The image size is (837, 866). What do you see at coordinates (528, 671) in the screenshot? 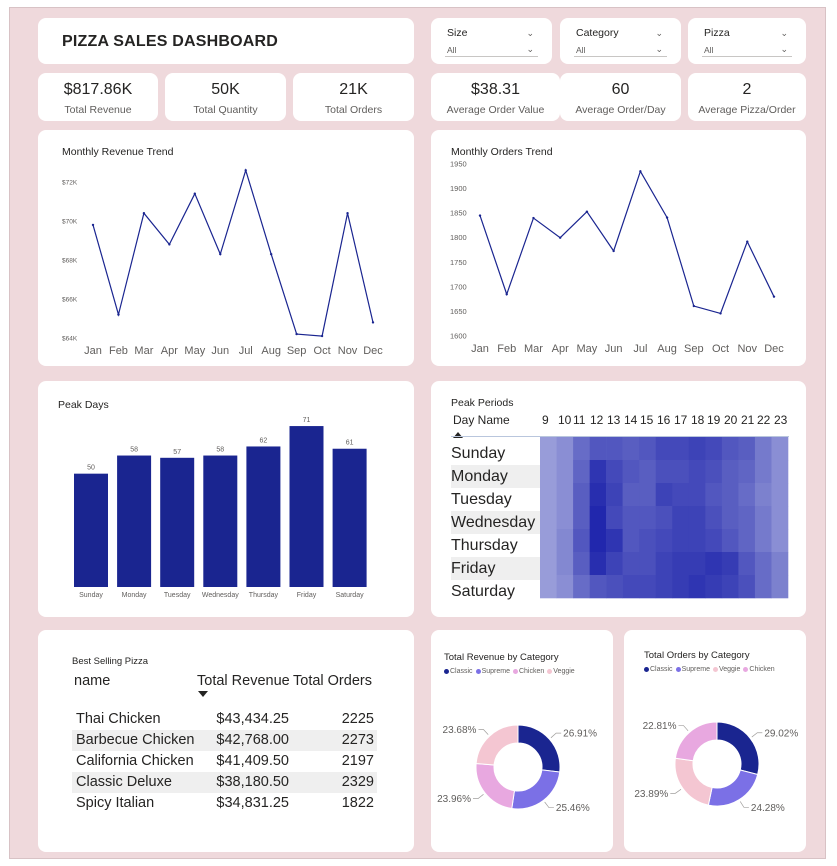
I see `legend-item: Chicken` at bounding box center [528, 671].